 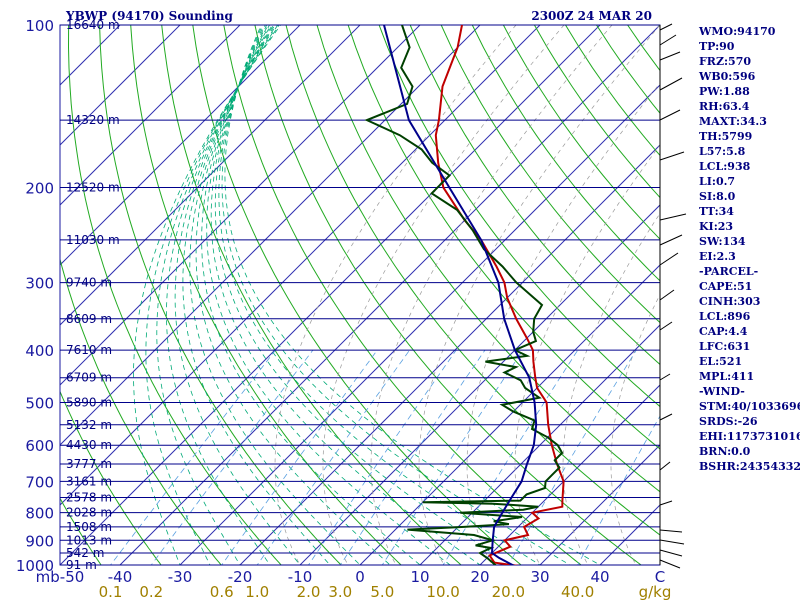 What do you see at coordinates (93, 240) in the screenshot?
I see `height-level-label: 11030 m` at bounding box center [93, 240].